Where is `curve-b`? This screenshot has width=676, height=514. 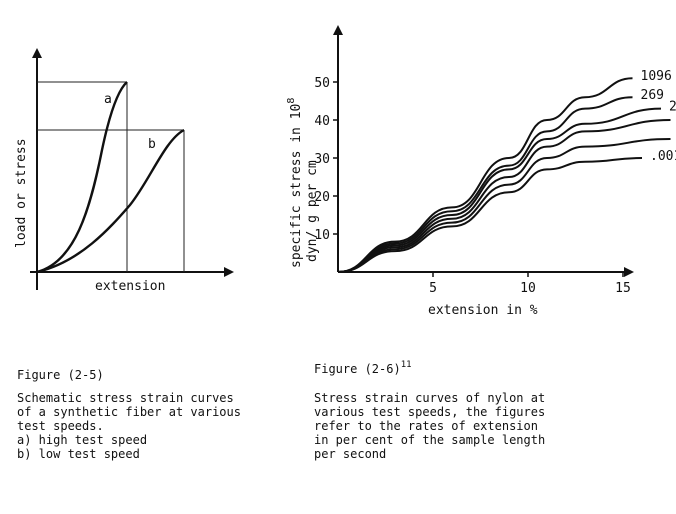 curve-b is located at coordinates (110, 201).